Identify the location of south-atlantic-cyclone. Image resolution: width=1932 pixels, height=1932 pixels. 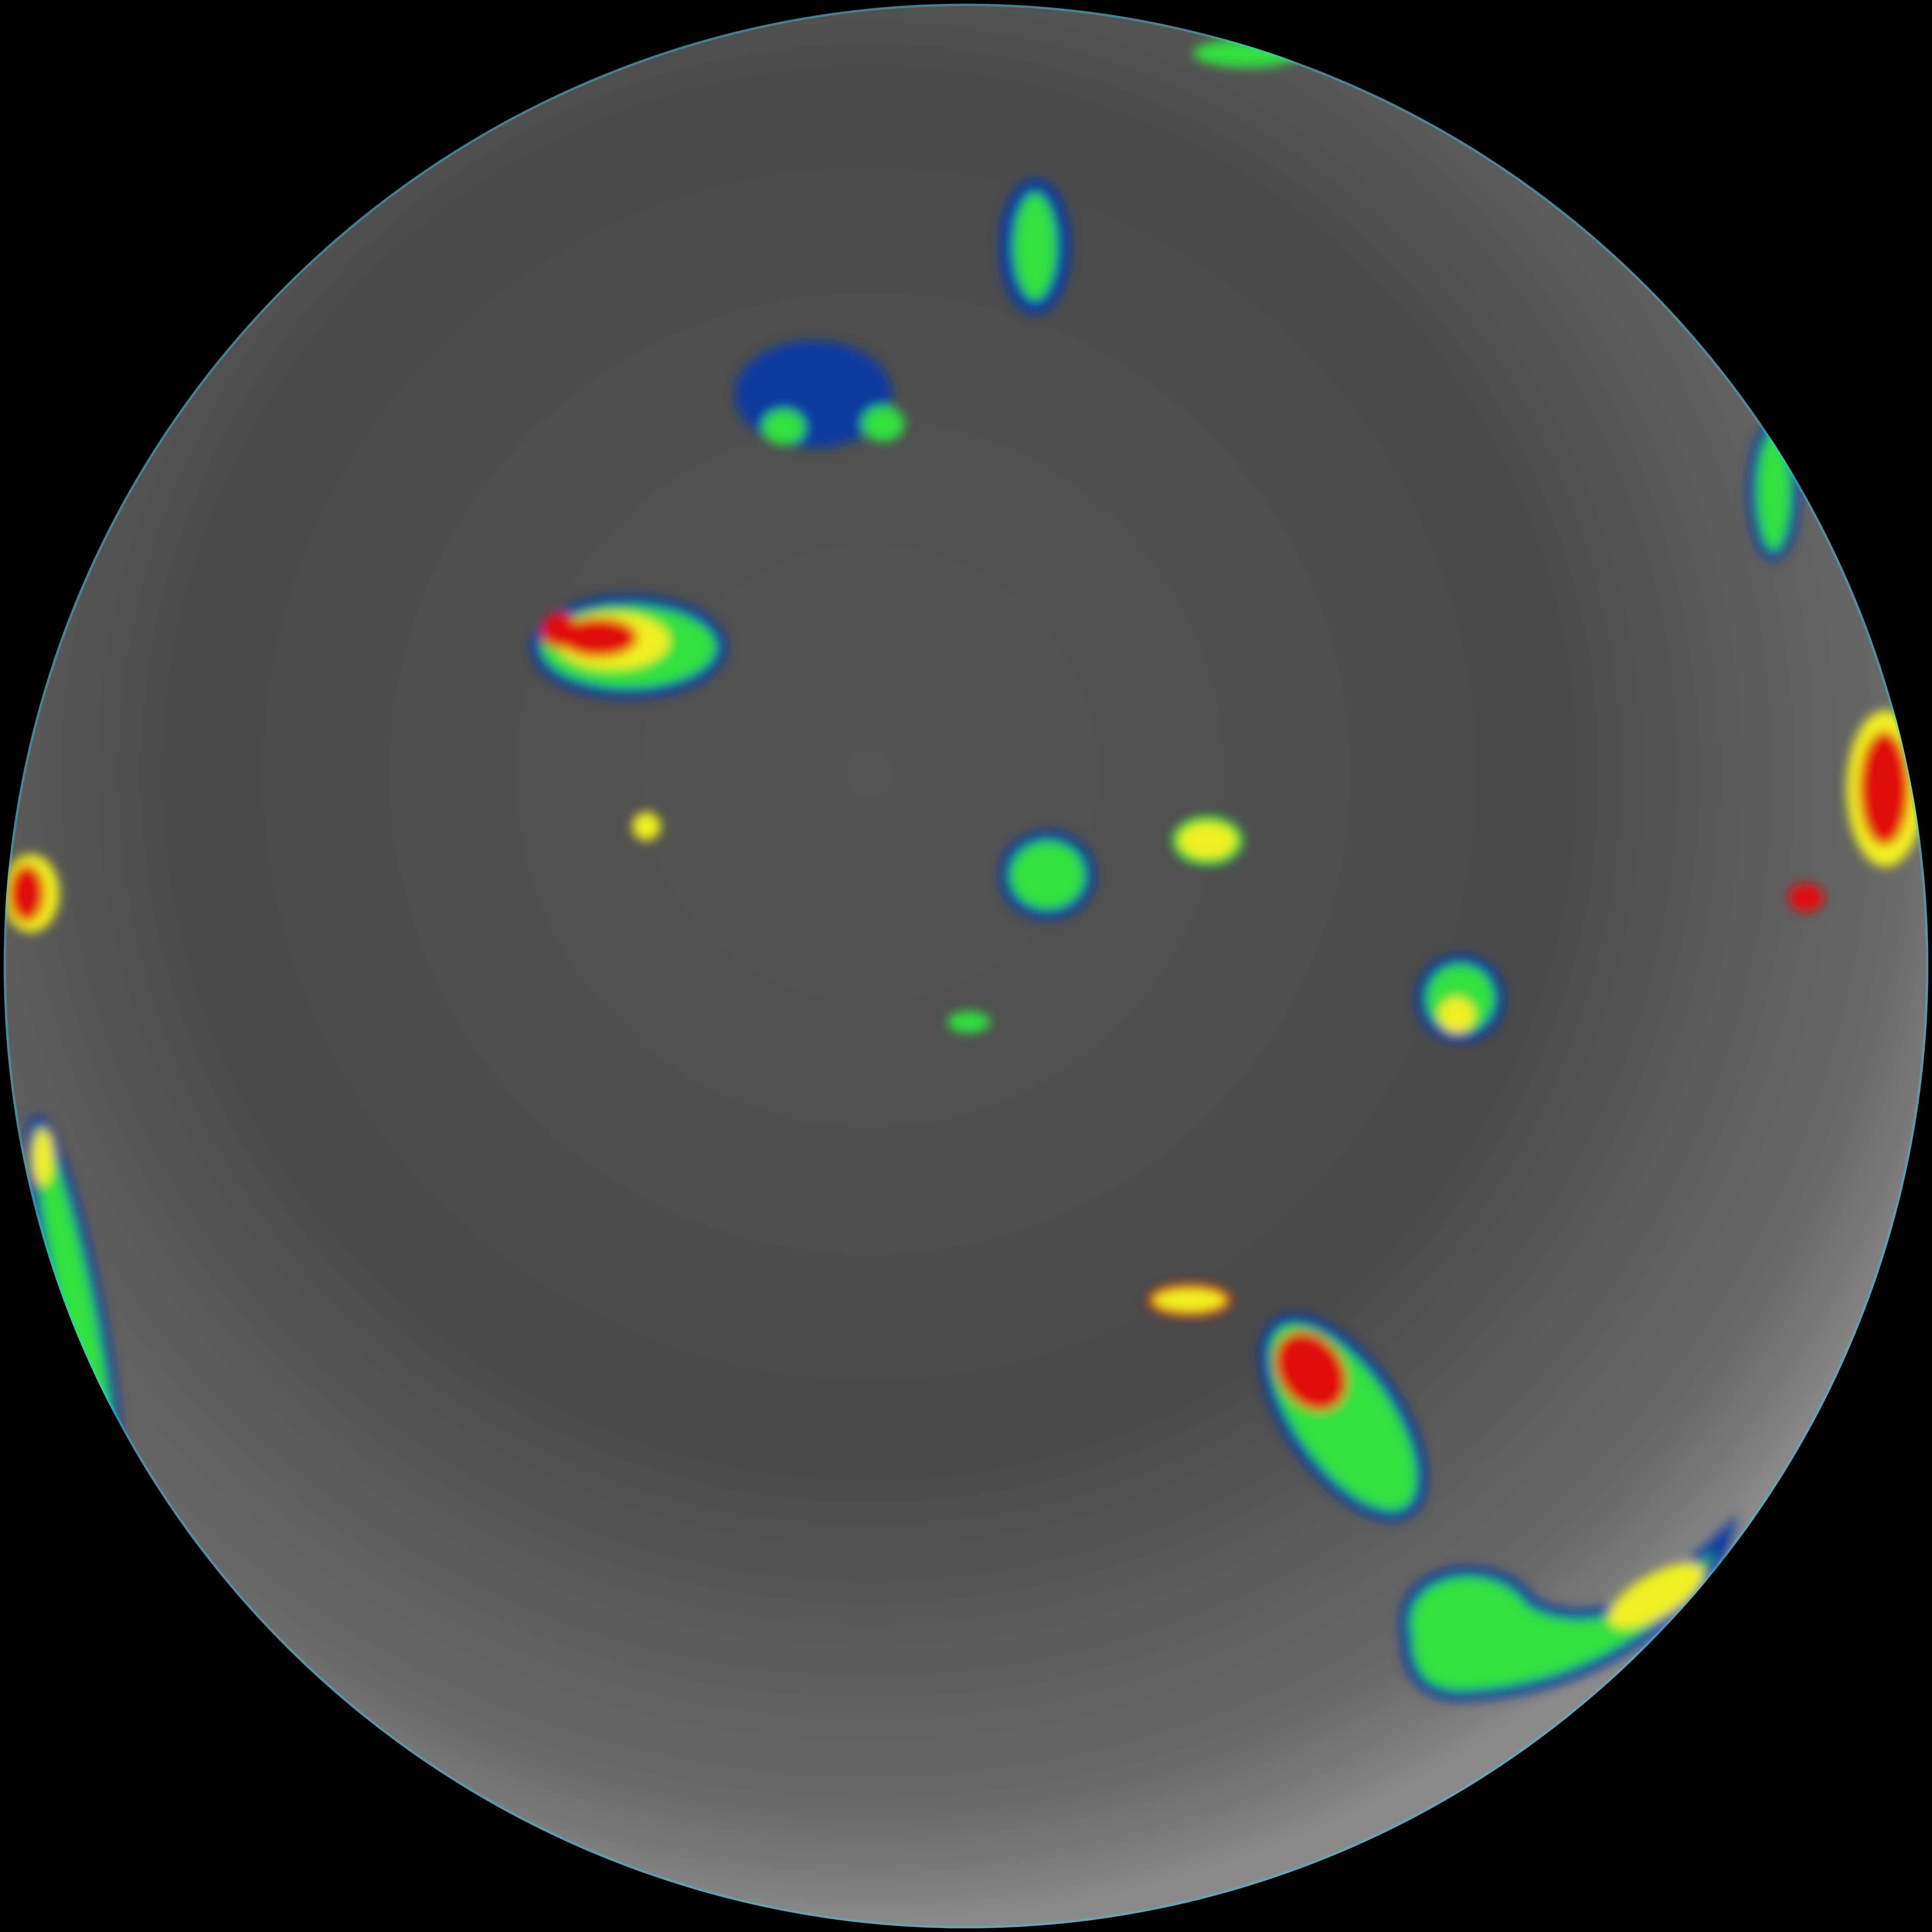
(1569, 1608).